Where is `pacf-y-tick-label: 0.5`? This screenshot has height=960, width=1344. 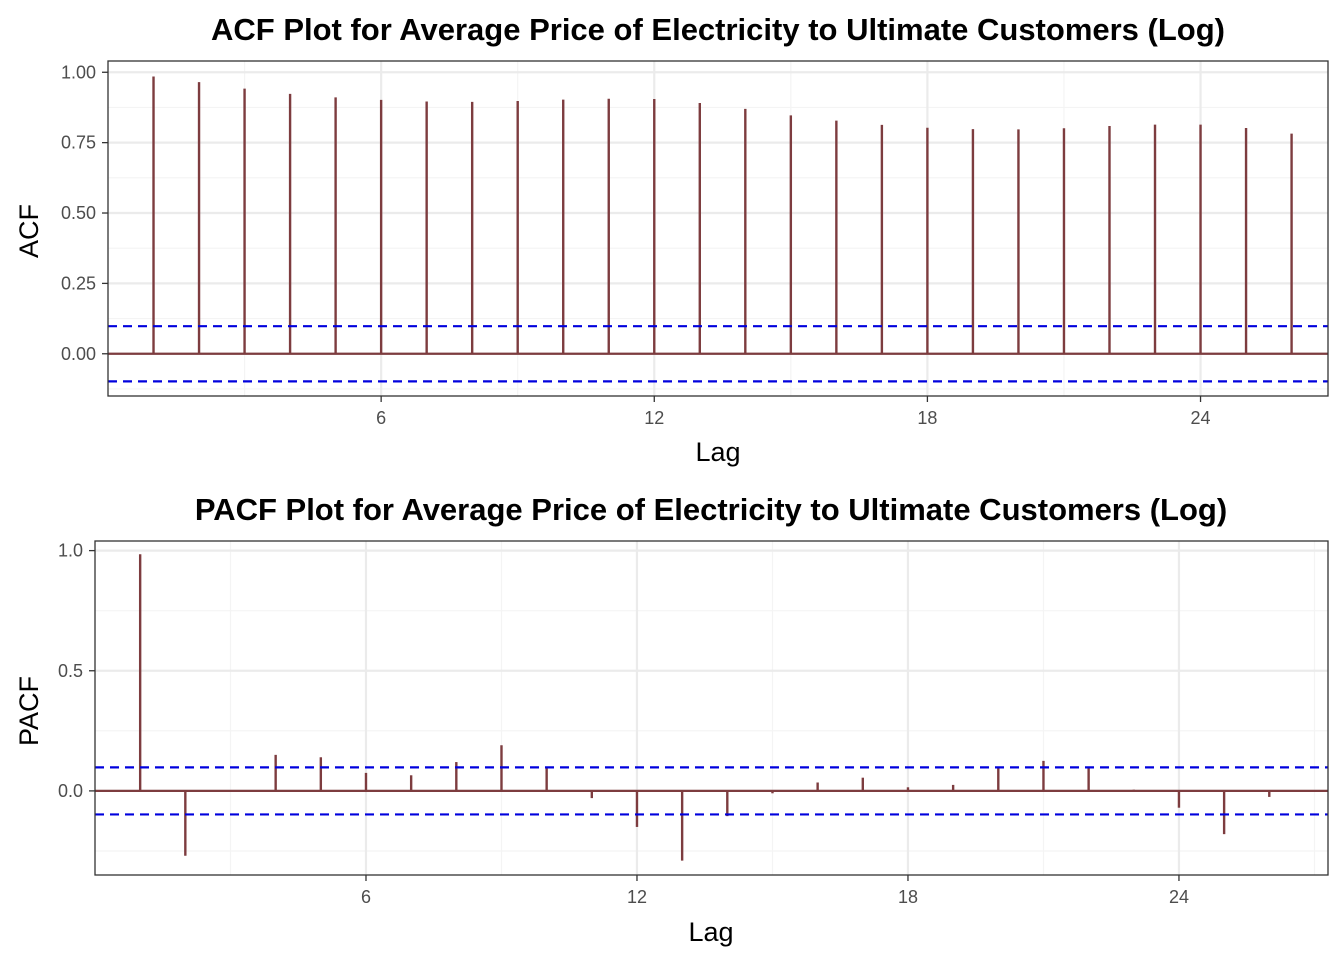
pacf-y-tick-label: 0.5 is located at coordinates (70, 671).